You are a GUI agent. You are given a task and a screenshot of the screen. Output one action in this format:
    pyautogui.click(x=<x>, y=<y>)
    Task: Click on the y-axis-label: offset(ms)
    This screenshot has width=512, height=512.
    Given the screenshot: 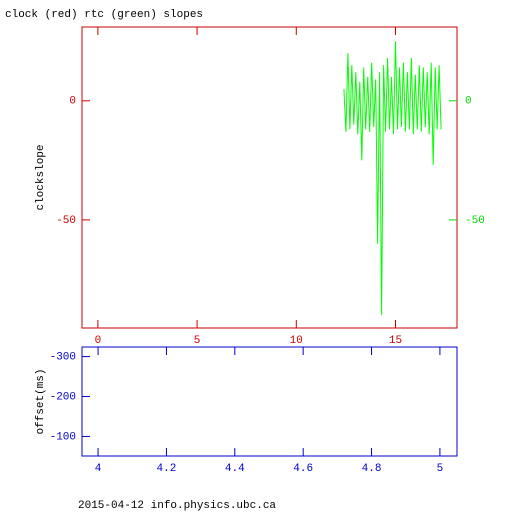 What is the action you would take?
    pyautogui.click(x=41, y=401)
    